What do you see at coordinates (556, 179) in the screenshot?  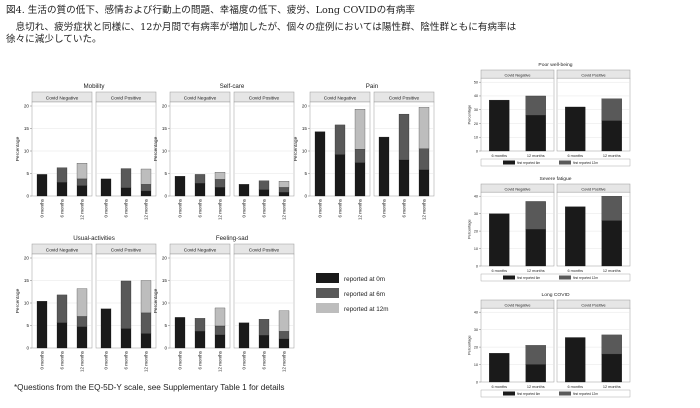 I see `chart-title: Severe fatigue` at bounding box center [556, 179].